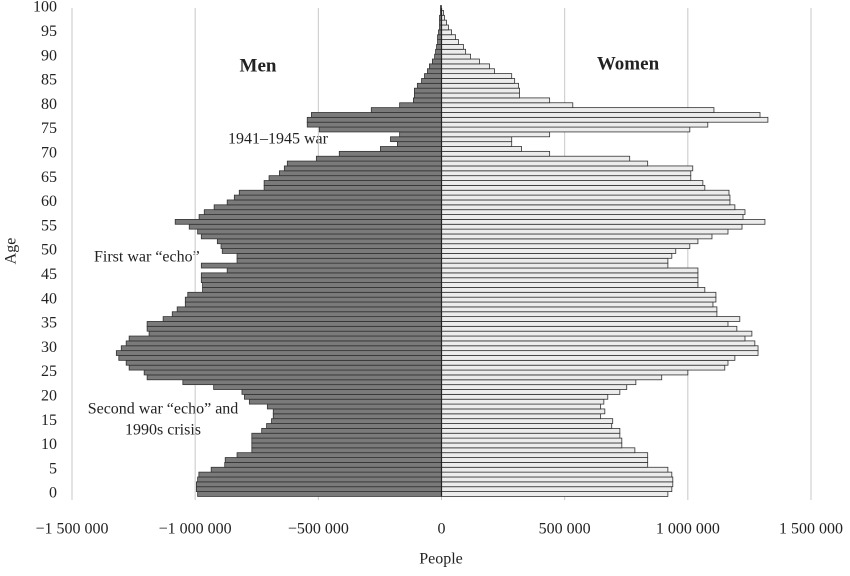 This screenshot has width=850, height=576. I want to click on x-tick-label: 1 000 000, so click(688, 529).